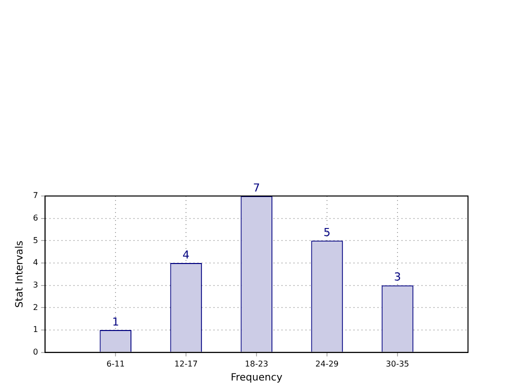  I want to click on data-label: 1, so click(116, 321).